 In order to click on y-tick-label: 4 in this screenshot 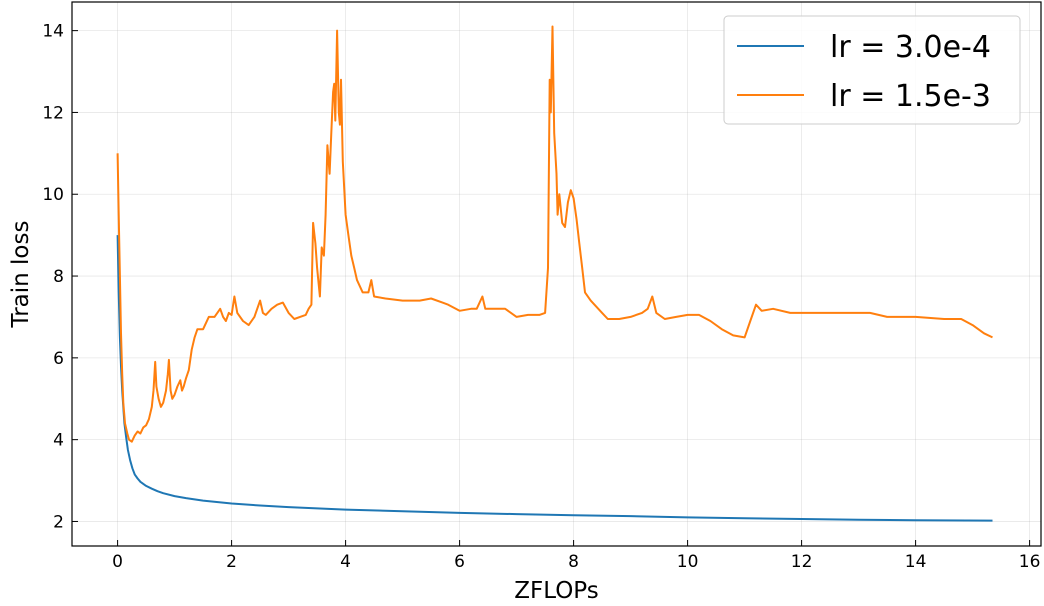, I will do `click(58, 441)`.